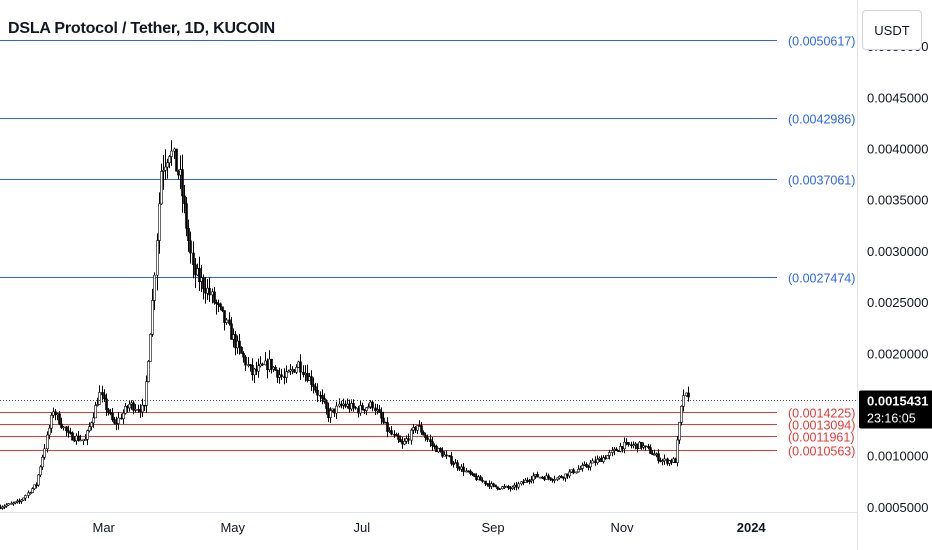  Describe the element at coordinates (897, 251) in the screenshot. I see `y-tick-label: 0.0030000` at that location.